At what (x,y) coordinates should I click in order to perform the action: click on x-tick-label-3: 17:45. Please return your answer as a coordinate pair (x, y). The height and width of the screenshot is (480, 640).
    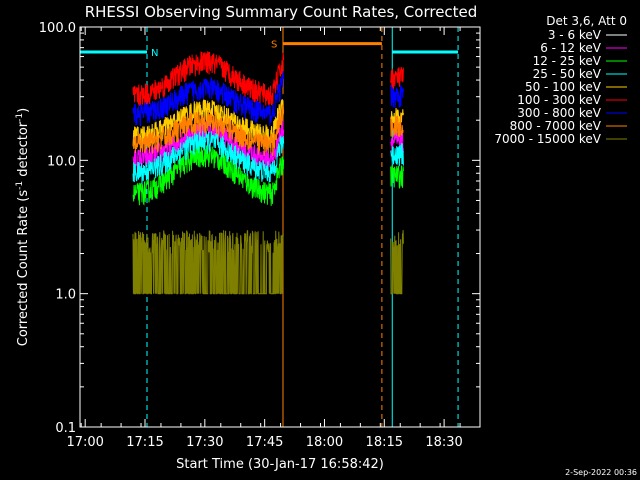
    Looking at the image, I should click on (264, 442).